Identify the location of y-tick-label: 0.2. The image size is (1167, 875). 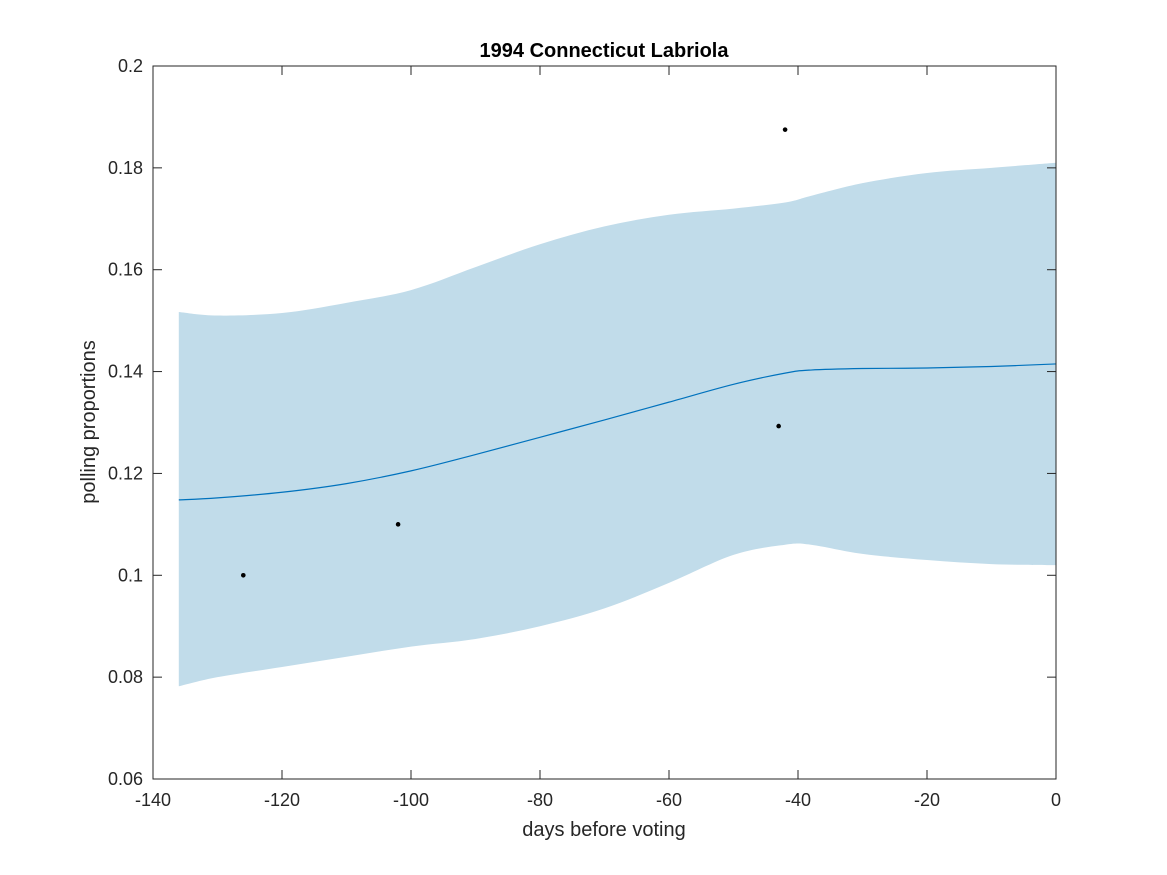
(130, 66).